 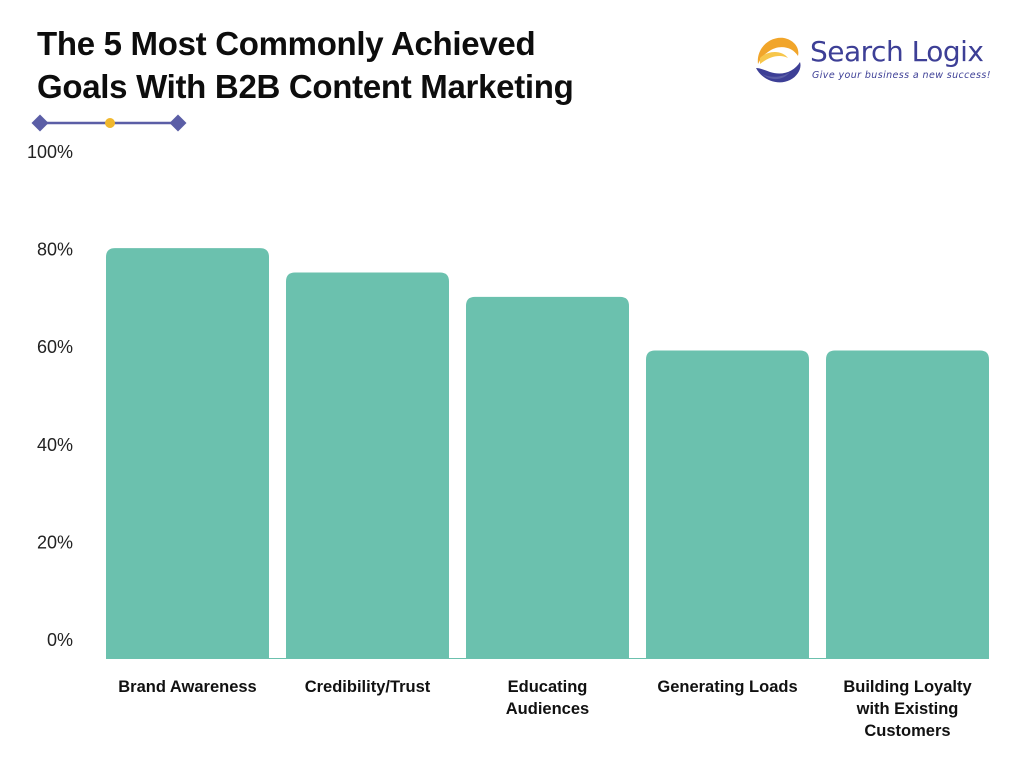 What do you see at coordinates (907, 731) in the screenshot?
I see `x-tick-label: Customers` at bounding box center [907, 731].